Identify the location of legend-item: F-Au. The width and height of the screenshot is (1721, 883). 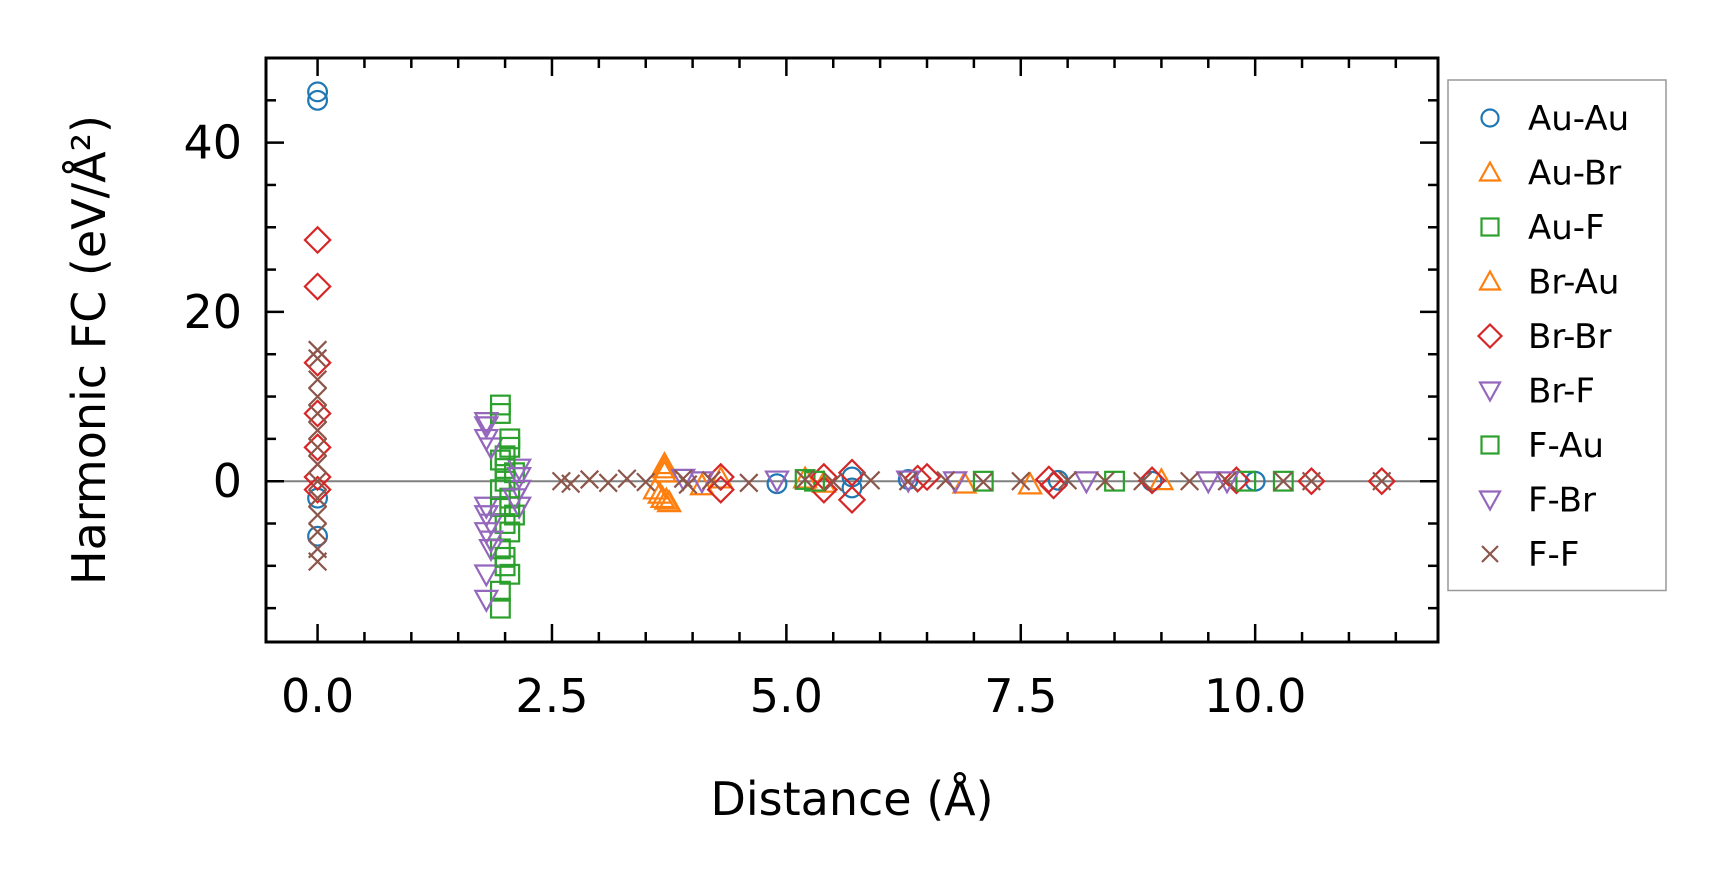
(1542, 446).